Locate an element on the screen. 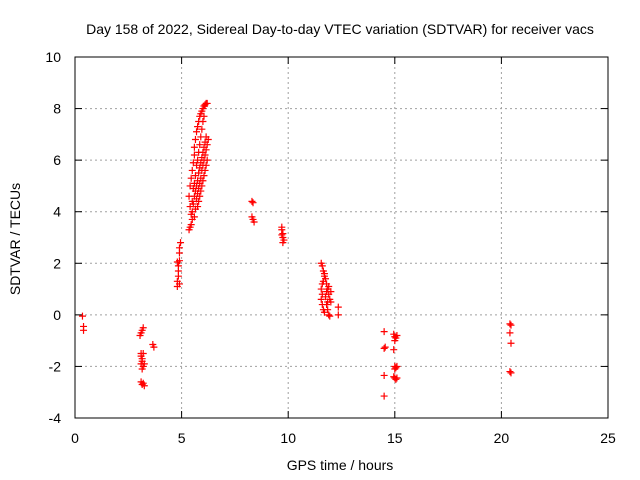  x-tick-label: 10 is located at coordinates (288, 438).